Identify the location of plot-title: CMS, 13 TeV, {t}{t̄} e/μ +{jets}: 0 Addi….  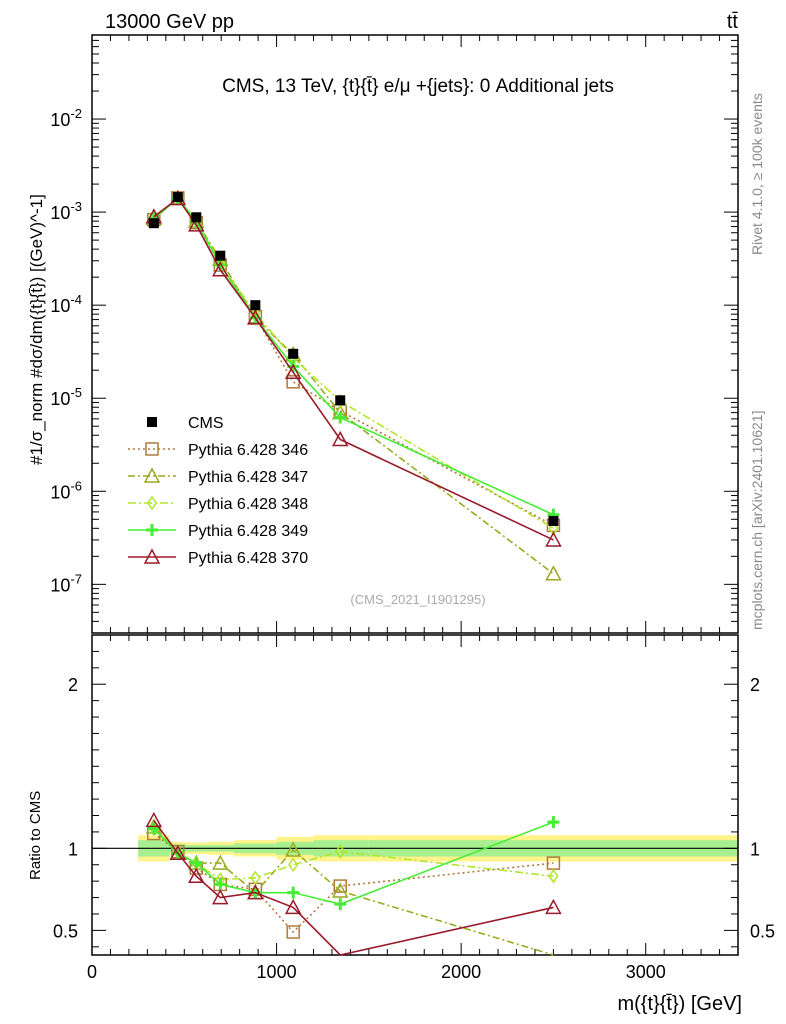
(418, 86).